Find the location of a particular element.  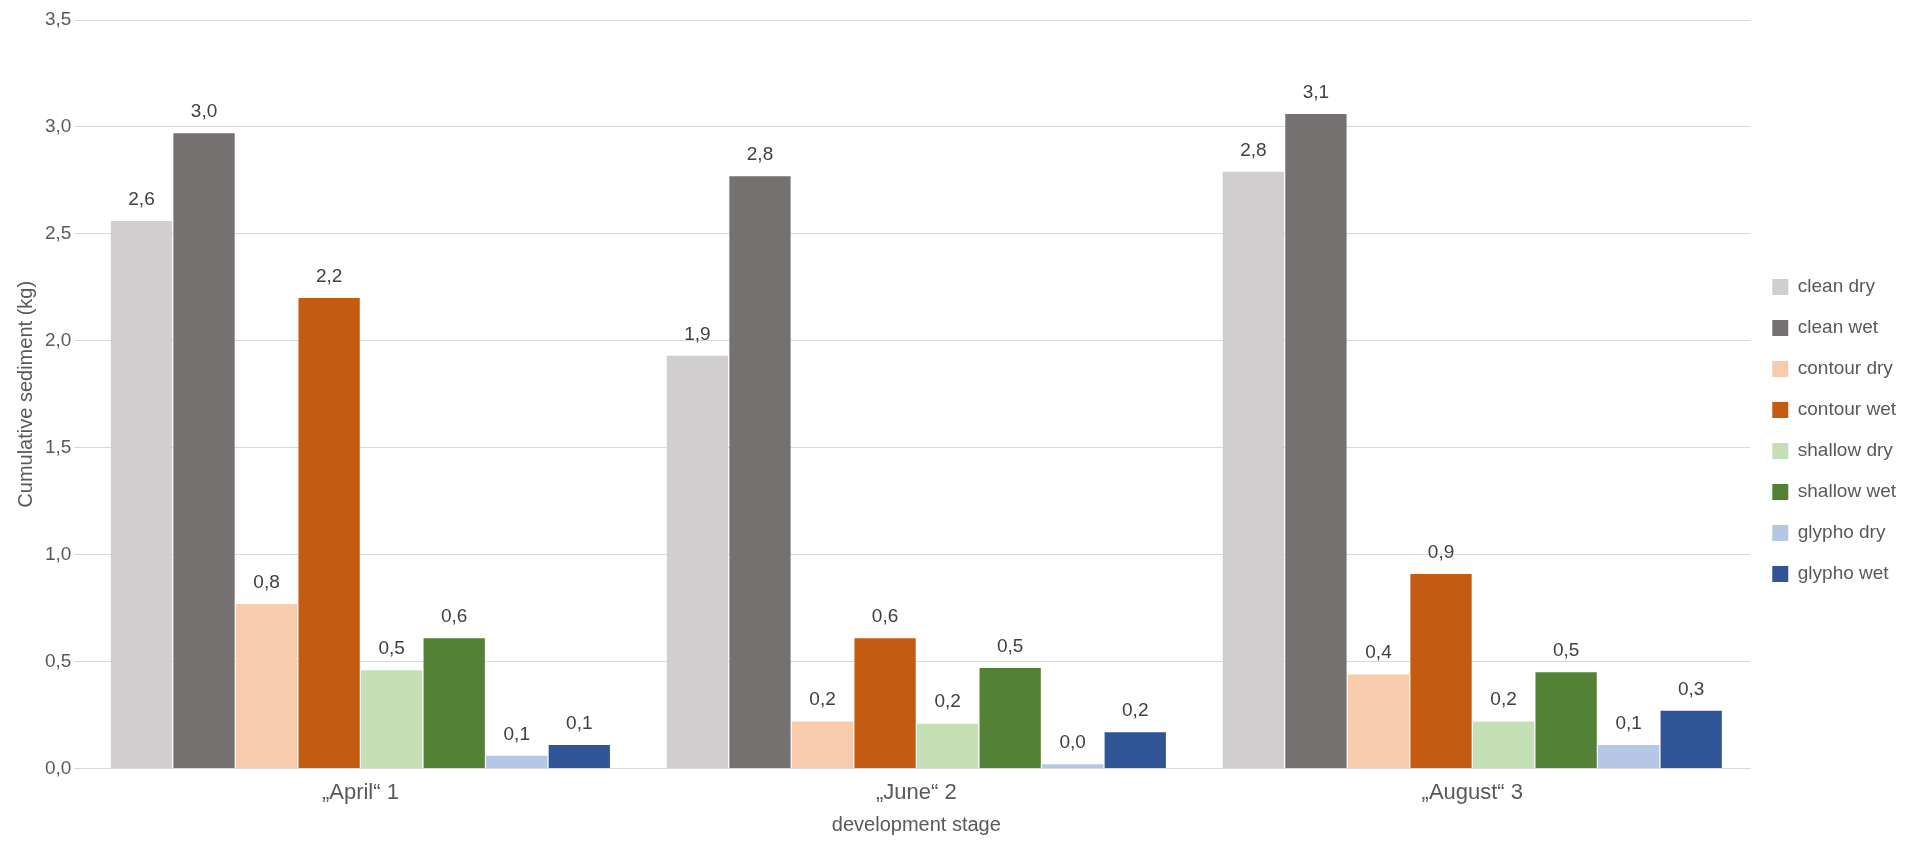

x-tick-label: „April“ 1 is located at coordinates (360, 791).